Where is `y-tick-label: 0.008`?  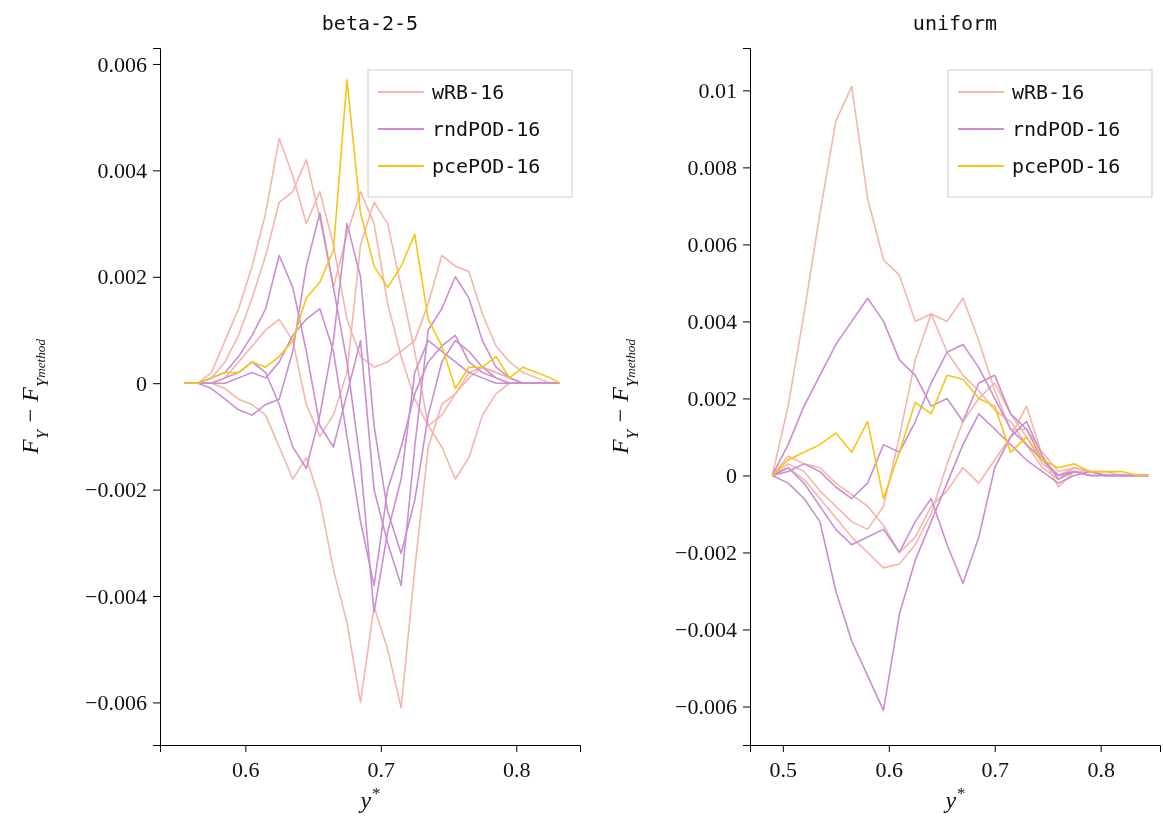
y-tick-label: 0.008 is located at coordinates (712, 167).